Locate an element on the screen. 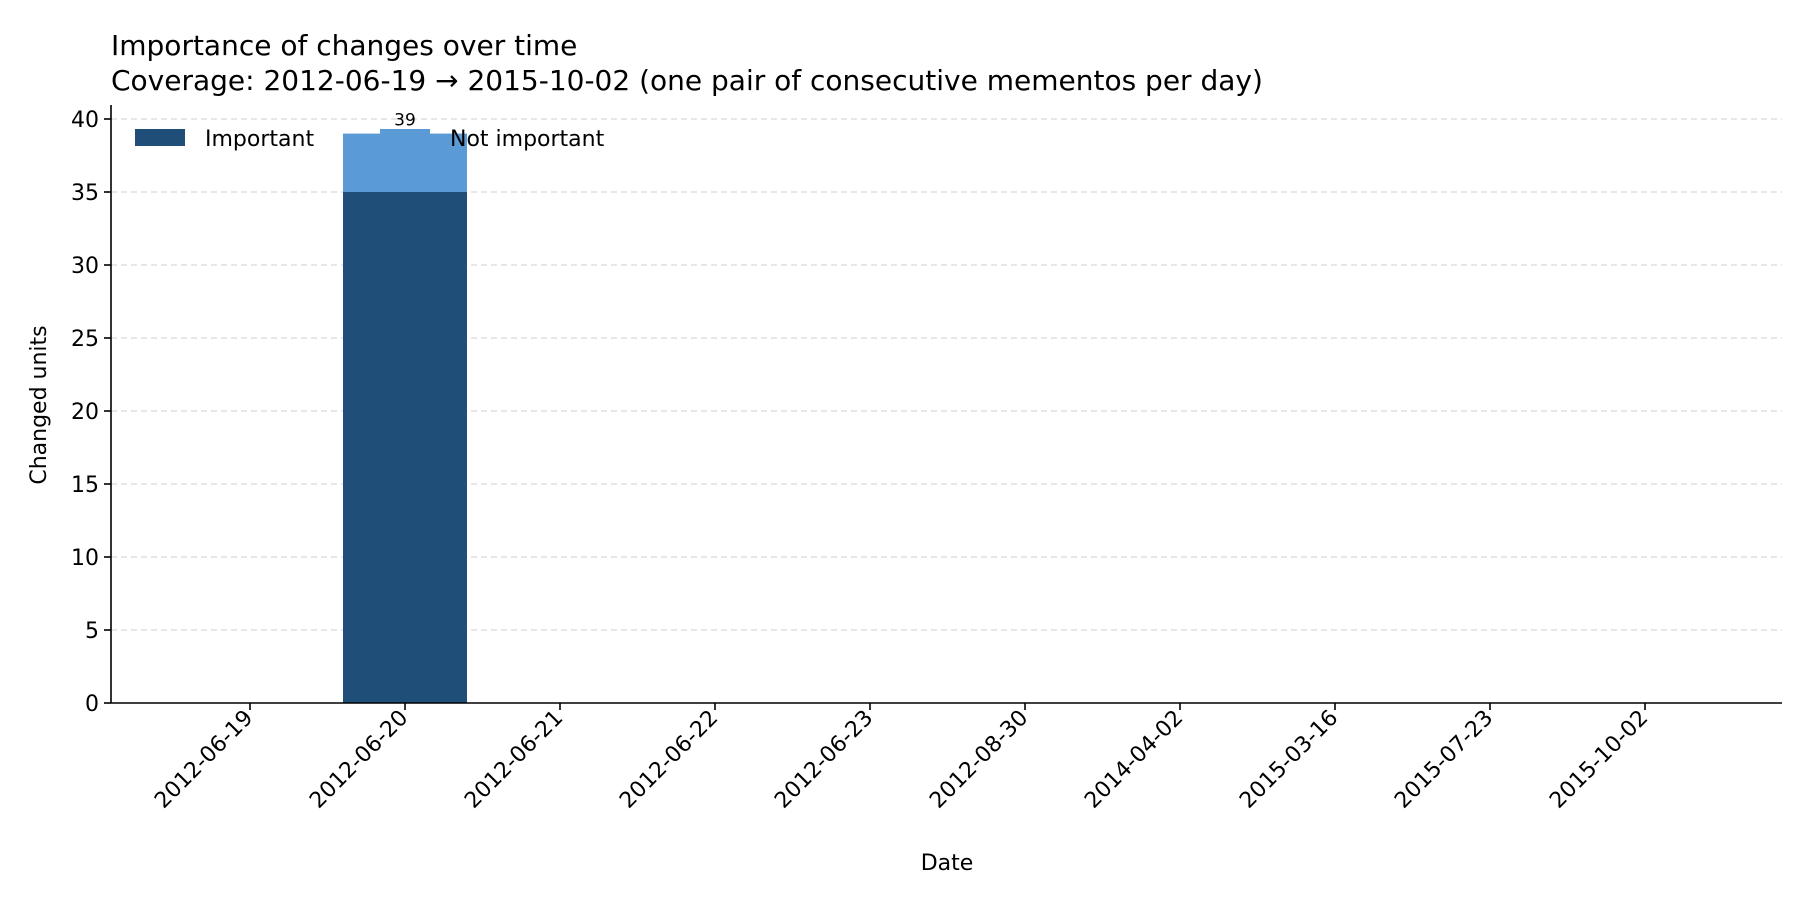 The image size is (1800, 900). total-labels: 39 is located at coordinates (405, 122).